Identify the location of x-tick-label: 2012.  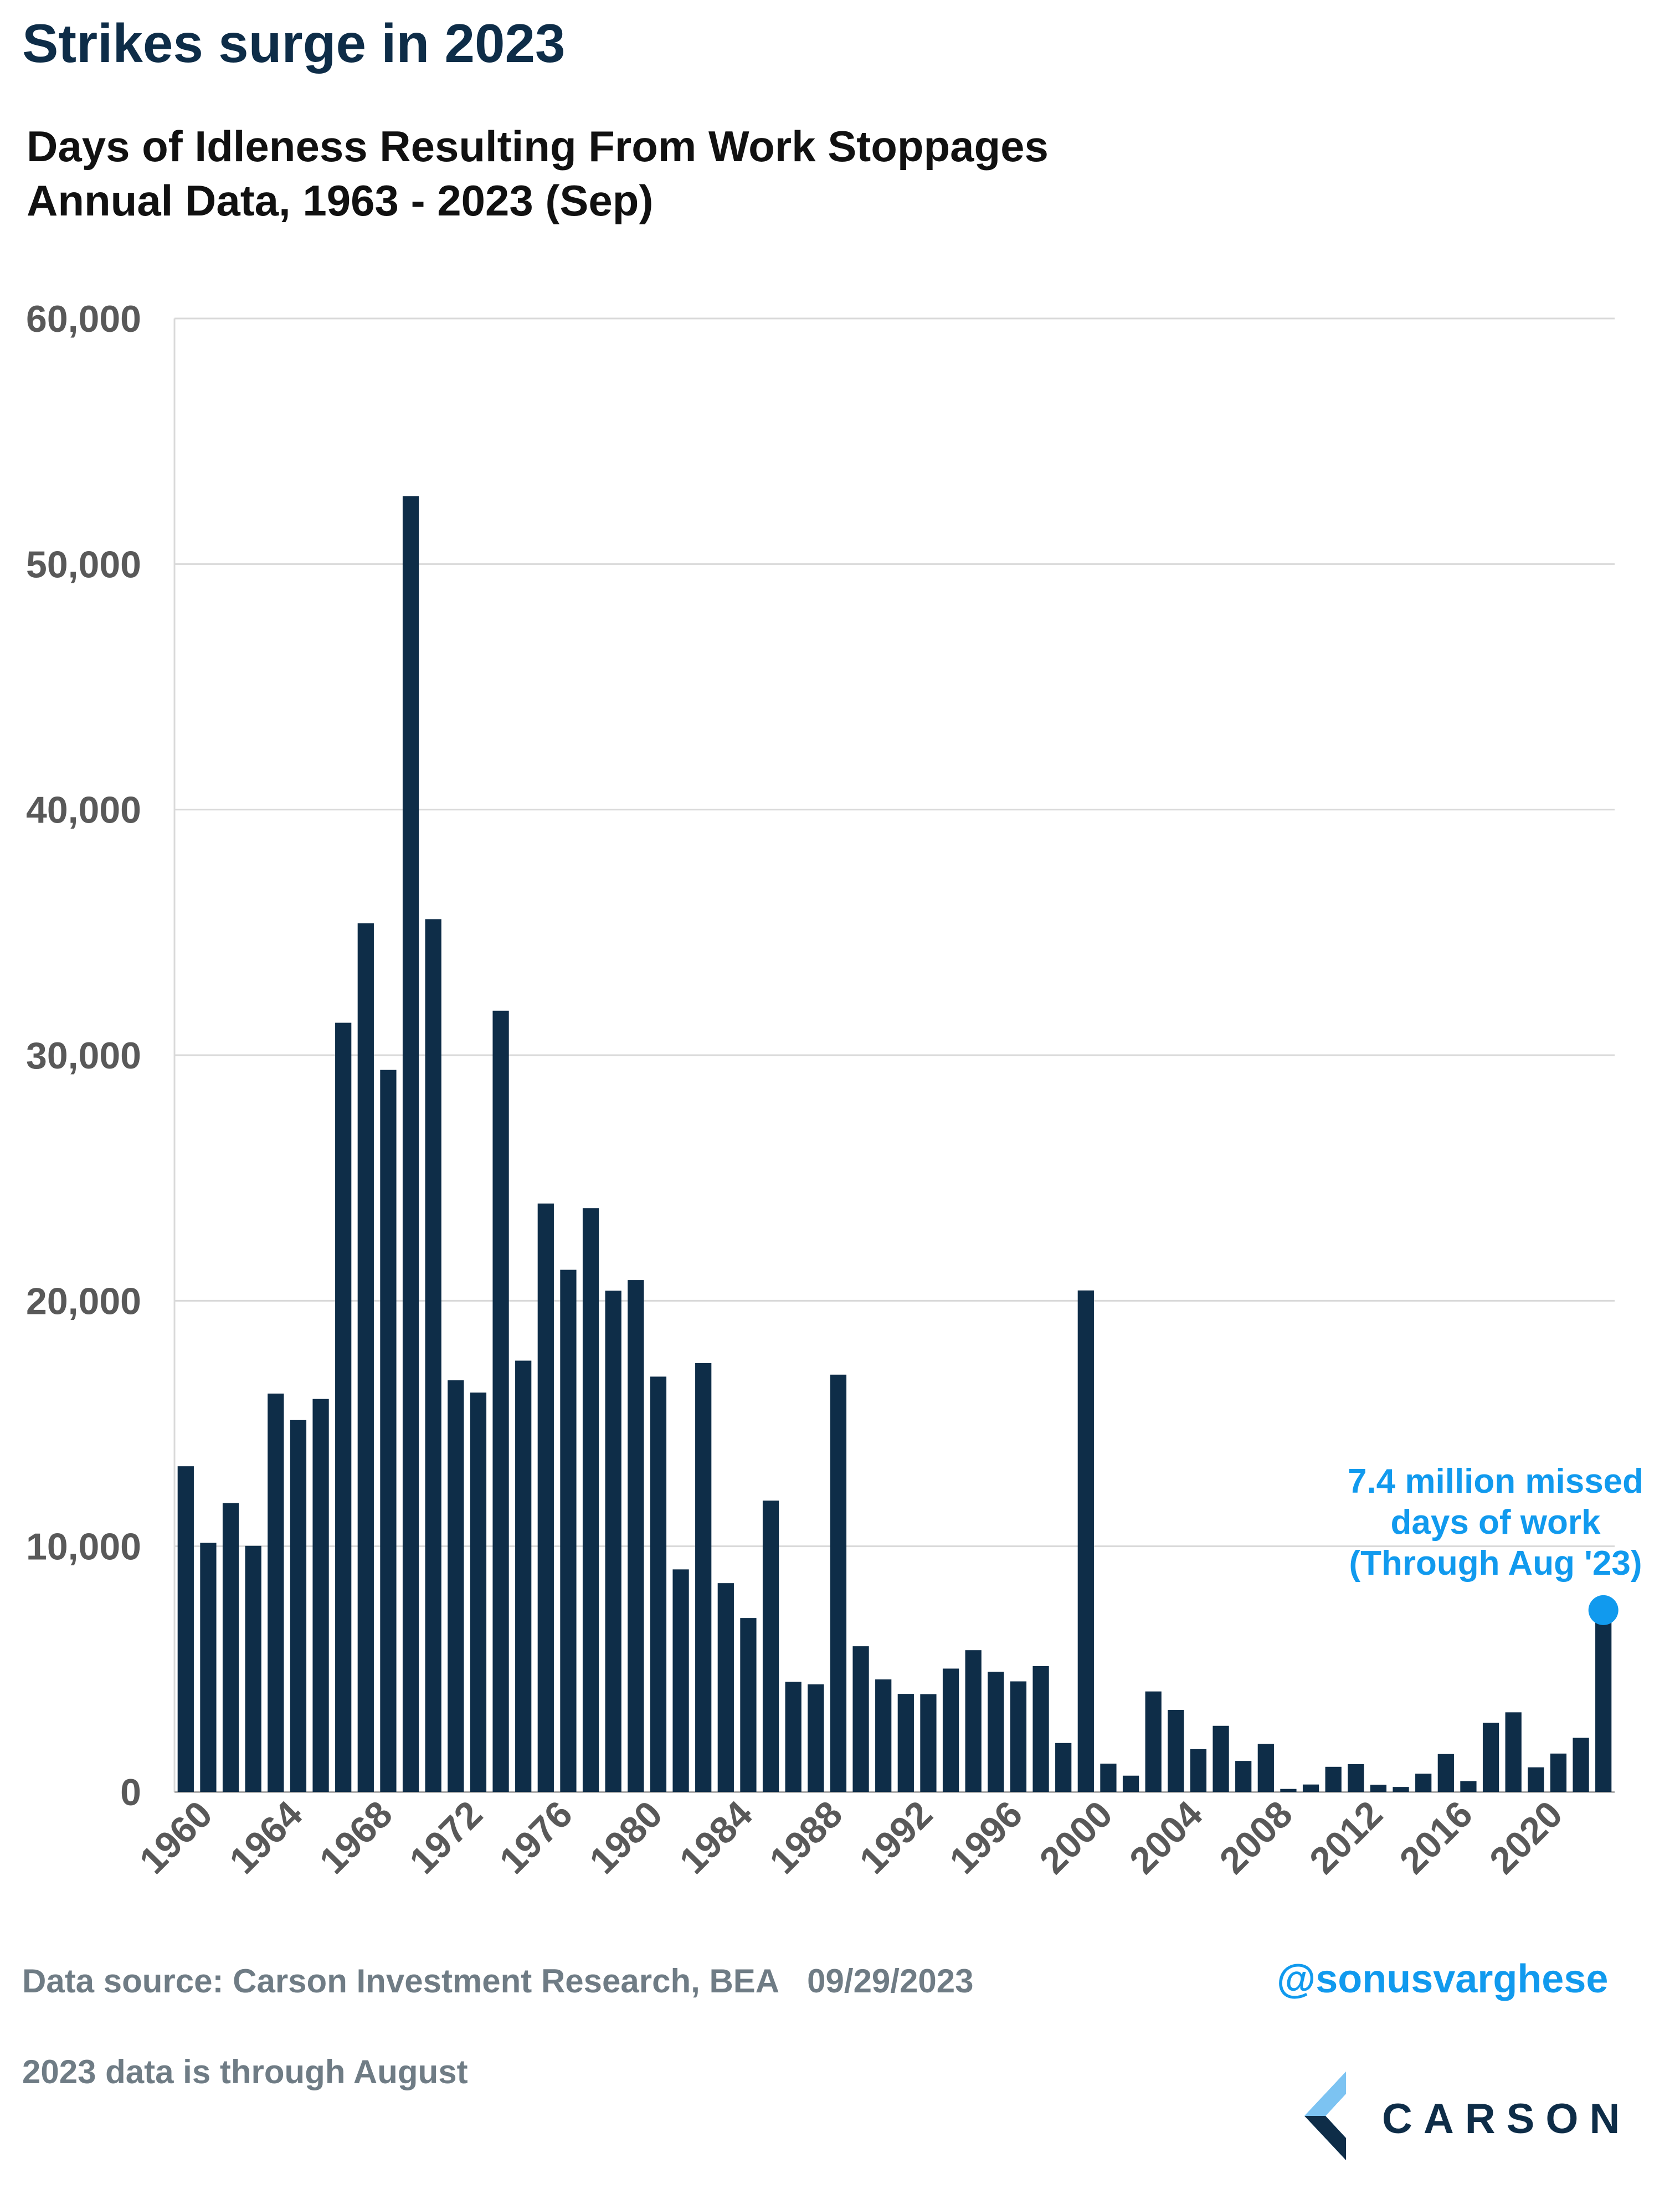
(1346, 1837).